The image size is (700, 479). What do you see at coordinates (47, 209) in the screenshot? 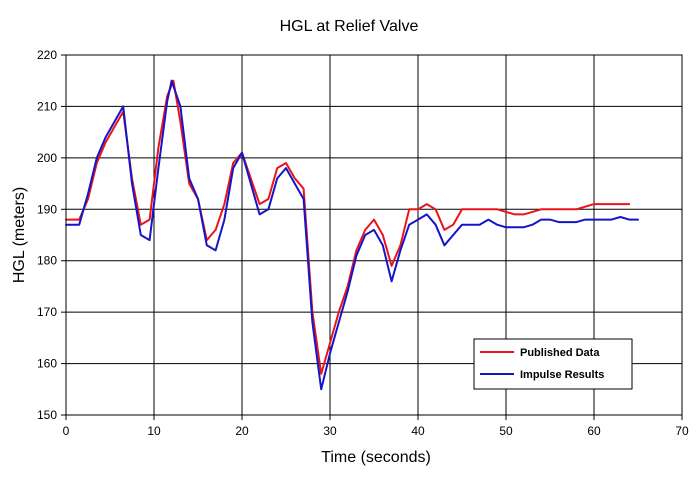
I see `y-tick-label: 190` at bounding box center [47, 209].